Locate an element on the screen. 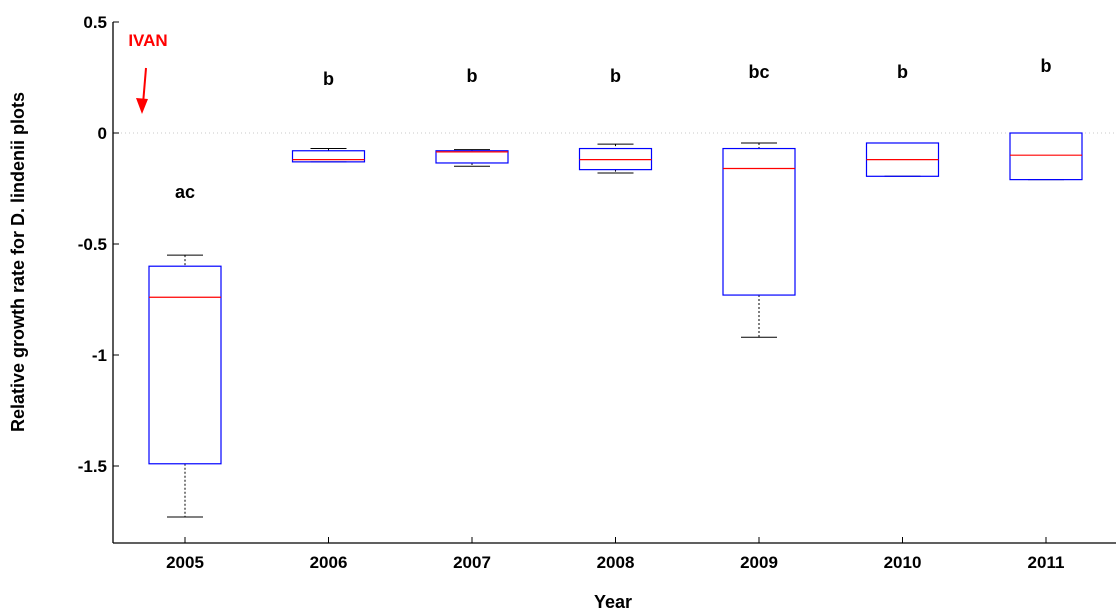 The image size is (1120, 614). y-tick-label: -1.5 is located at coordinates (92, 466).